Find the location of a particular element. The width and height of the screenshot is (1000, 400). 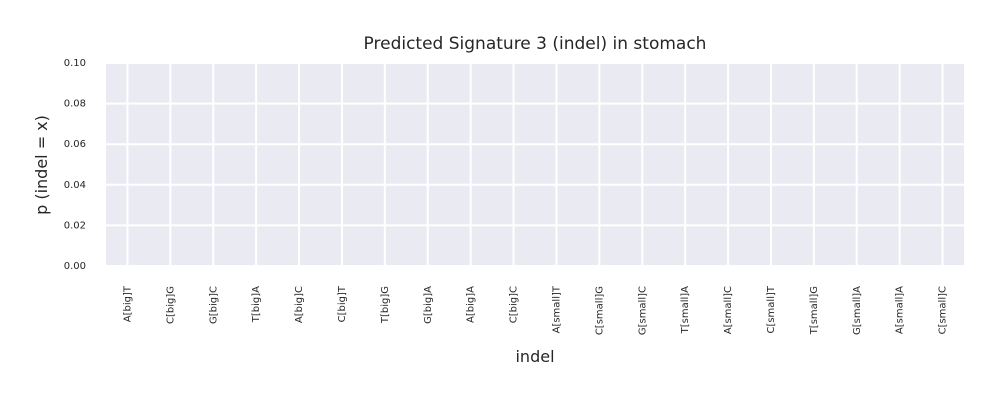

y-tick-label: 0.00 is located at coordinates (75, 266).